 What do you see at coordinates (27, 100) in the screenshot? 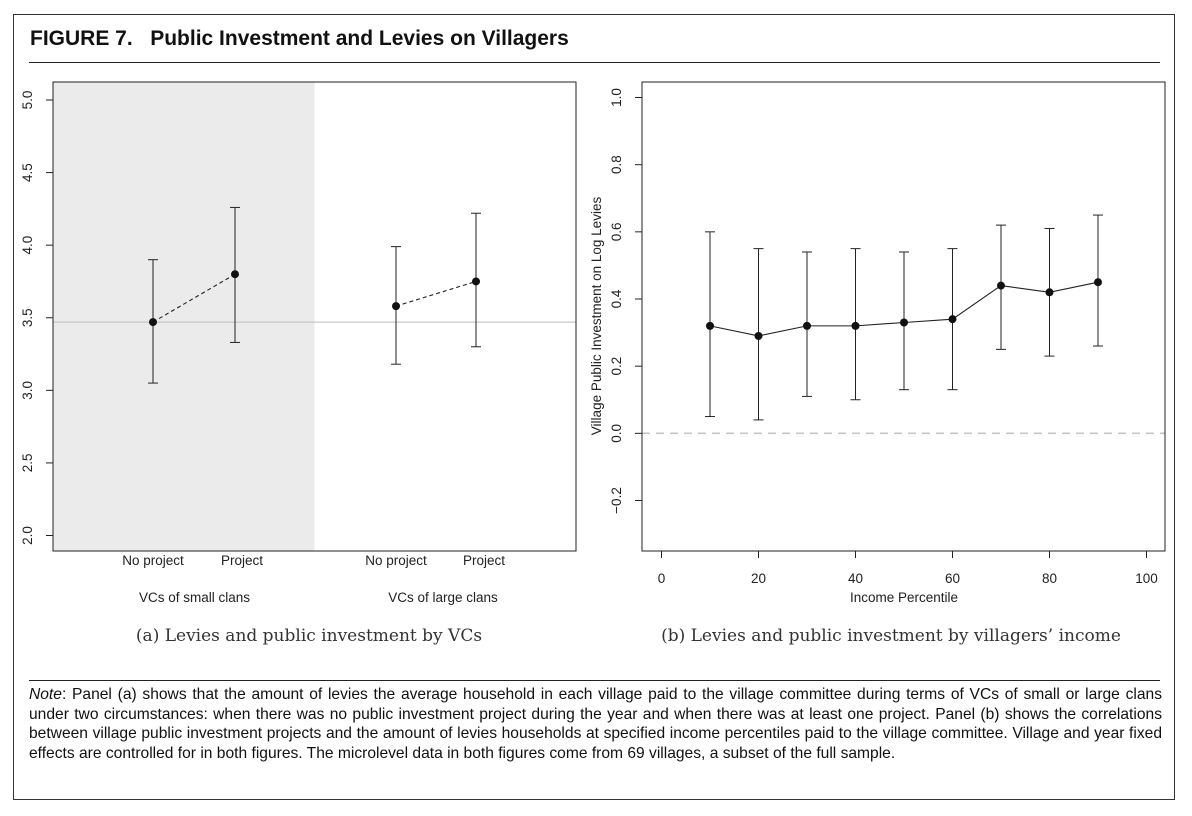
I see `panel-a-y-tick-label: 5.0` at bounding box center [27, 100].